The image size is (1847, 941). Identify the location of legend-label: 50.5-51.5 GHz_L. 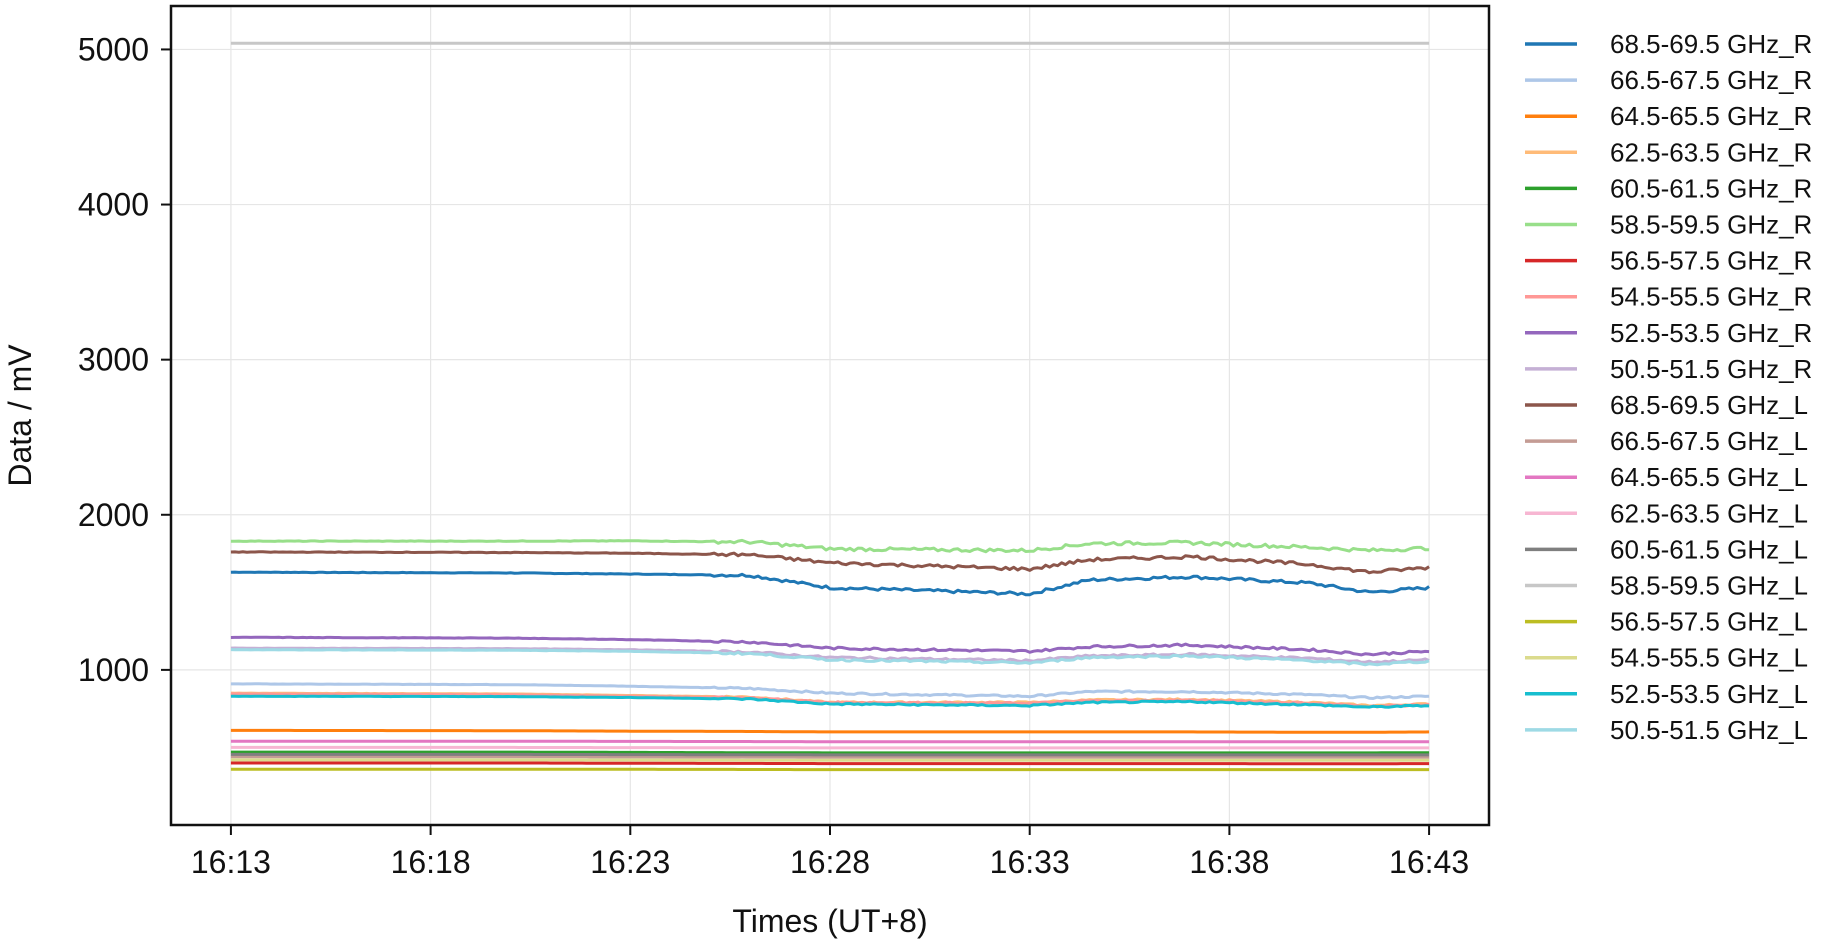
(1709, 730).